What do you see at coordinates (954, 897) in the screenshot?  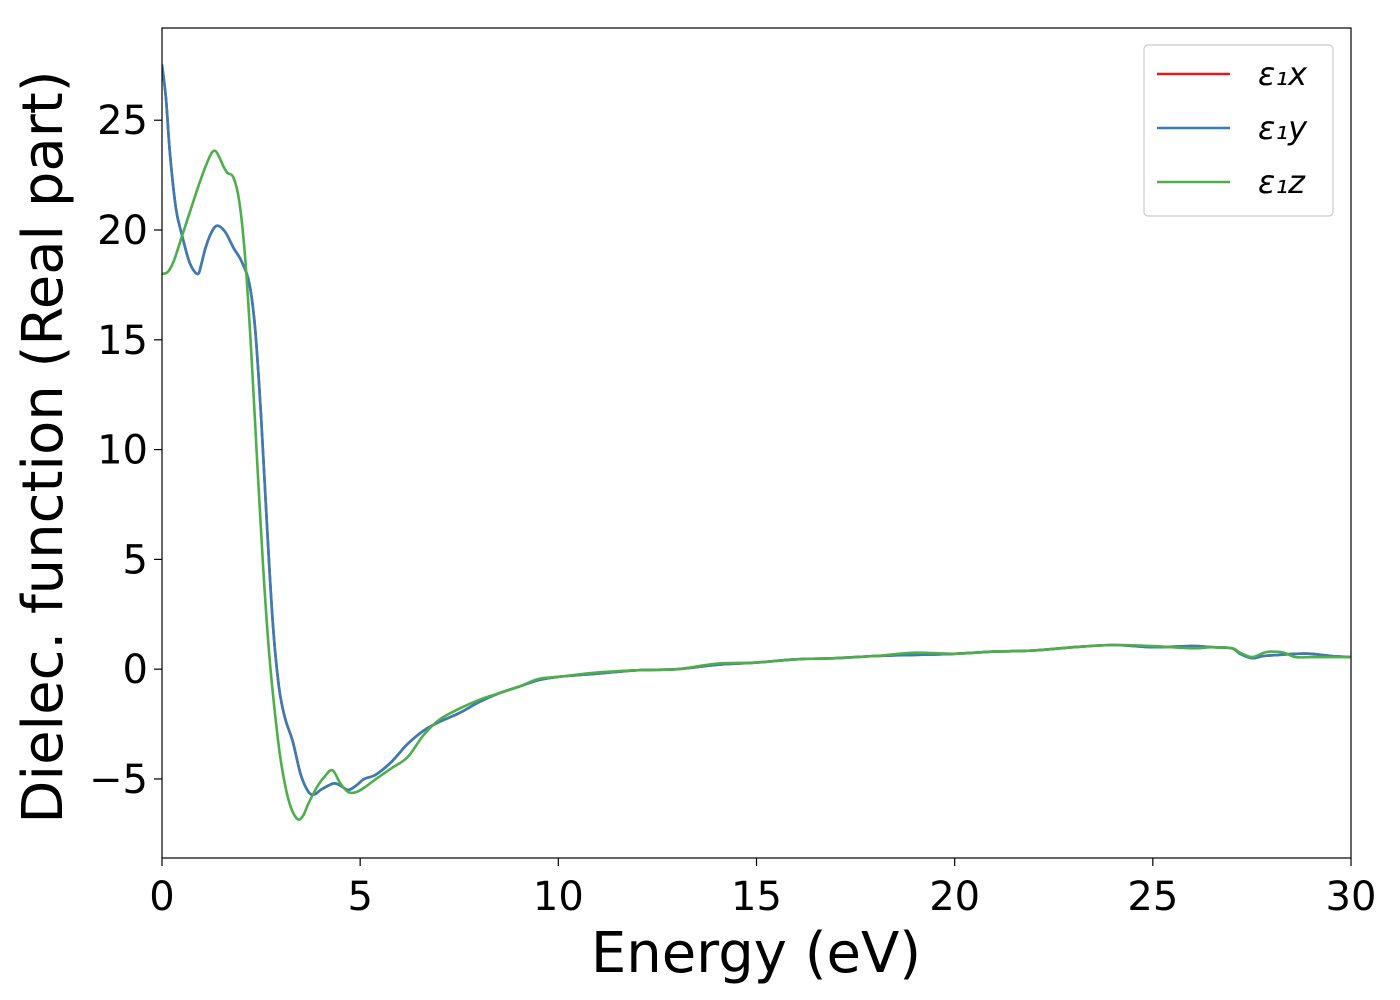 I see `x-tick-label: 20` at bounding box center [954, 897].